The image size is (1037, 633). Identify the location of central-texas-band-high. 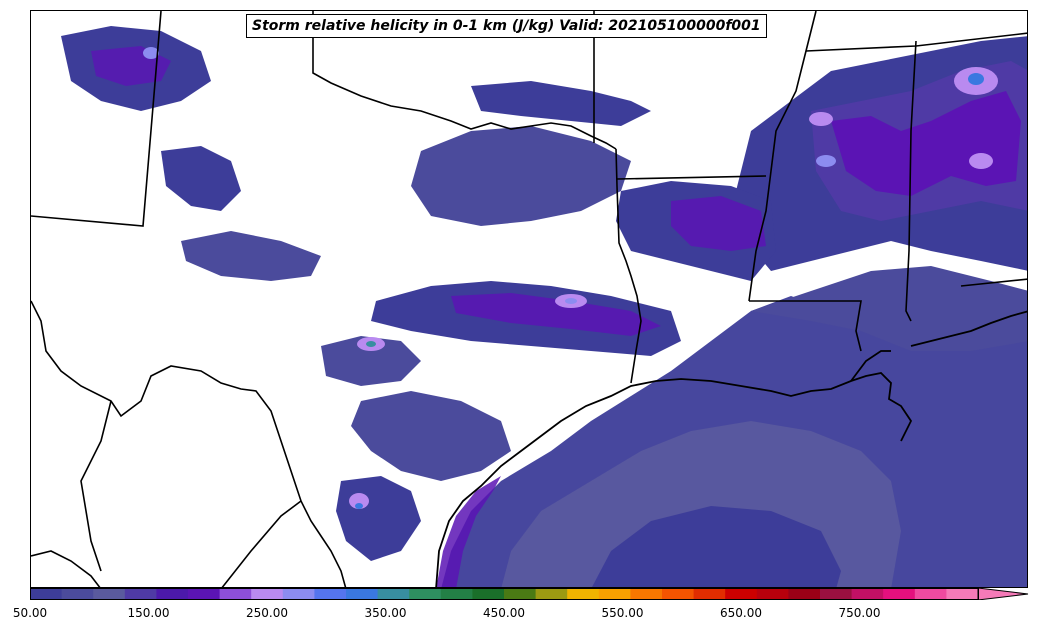
(556, 314).